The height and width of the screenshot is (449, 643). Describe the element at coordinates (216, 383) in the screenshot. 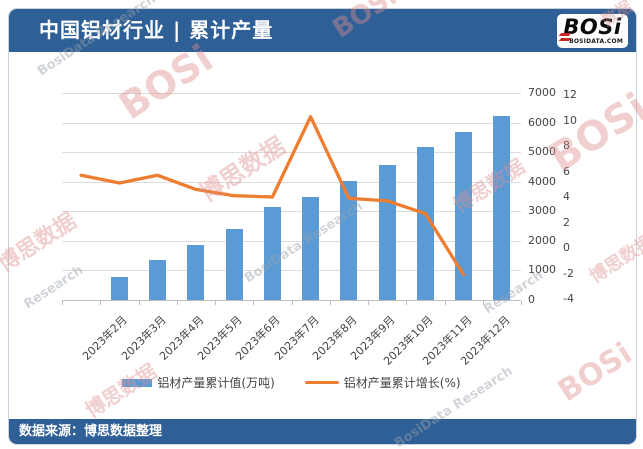

I see `legend-label-bar: 铝材产量累计值(万吨)` at that location.